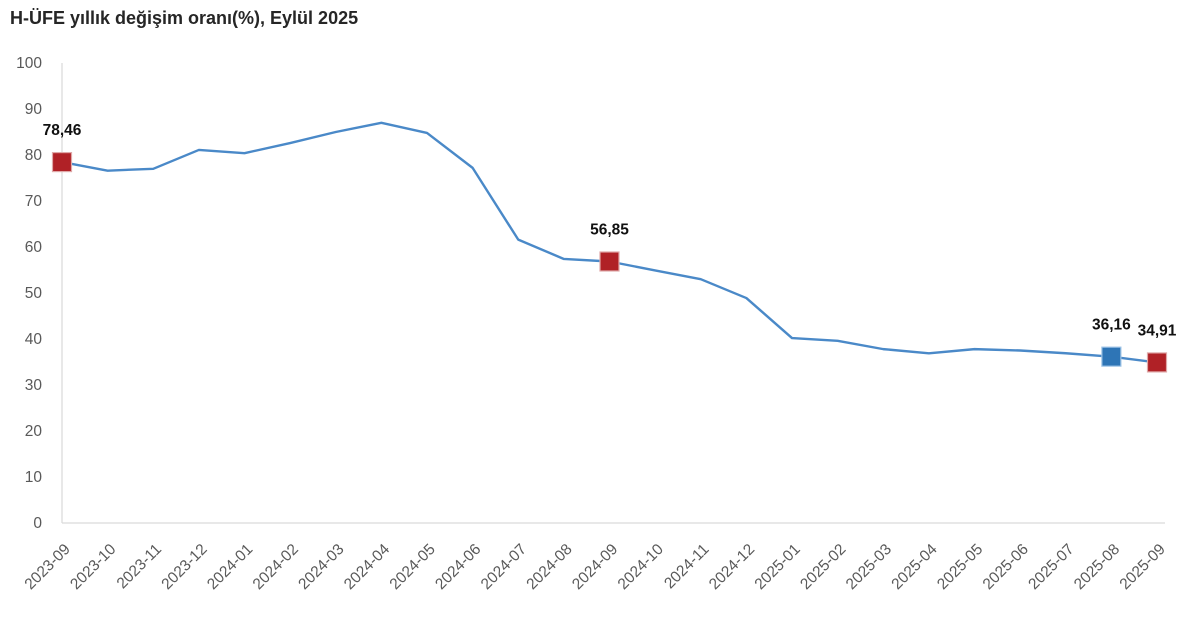  Describe the element at coordinates (1111, 325) in the screenshot. I see `data-label-2025-08: 36,16` at that location.